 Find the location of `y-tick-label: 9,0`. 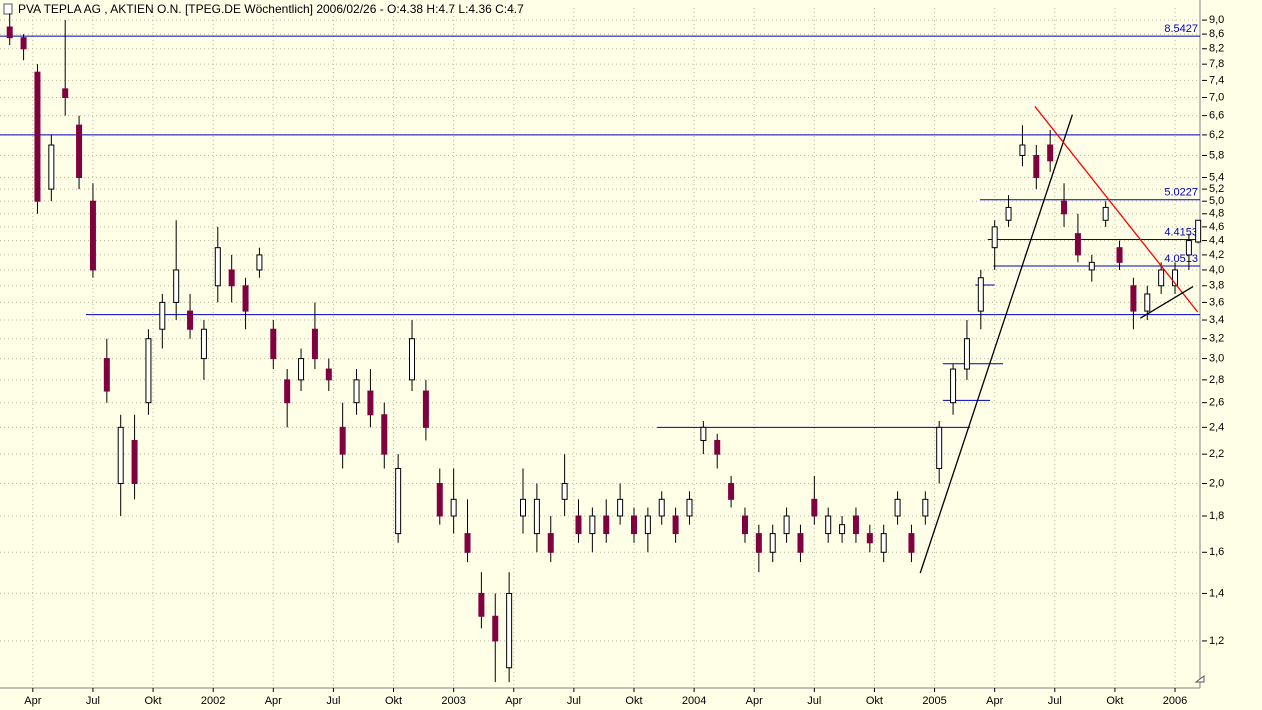

y-tick-label: 9,0 is located at coordinates (1216, 20).